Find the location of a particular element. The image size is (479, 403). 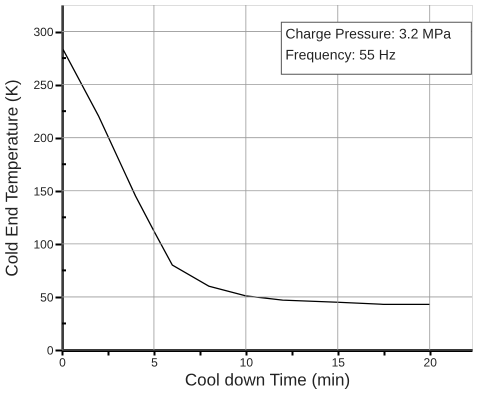

x-tick-label: 0 is located at coordinates (62, 363).